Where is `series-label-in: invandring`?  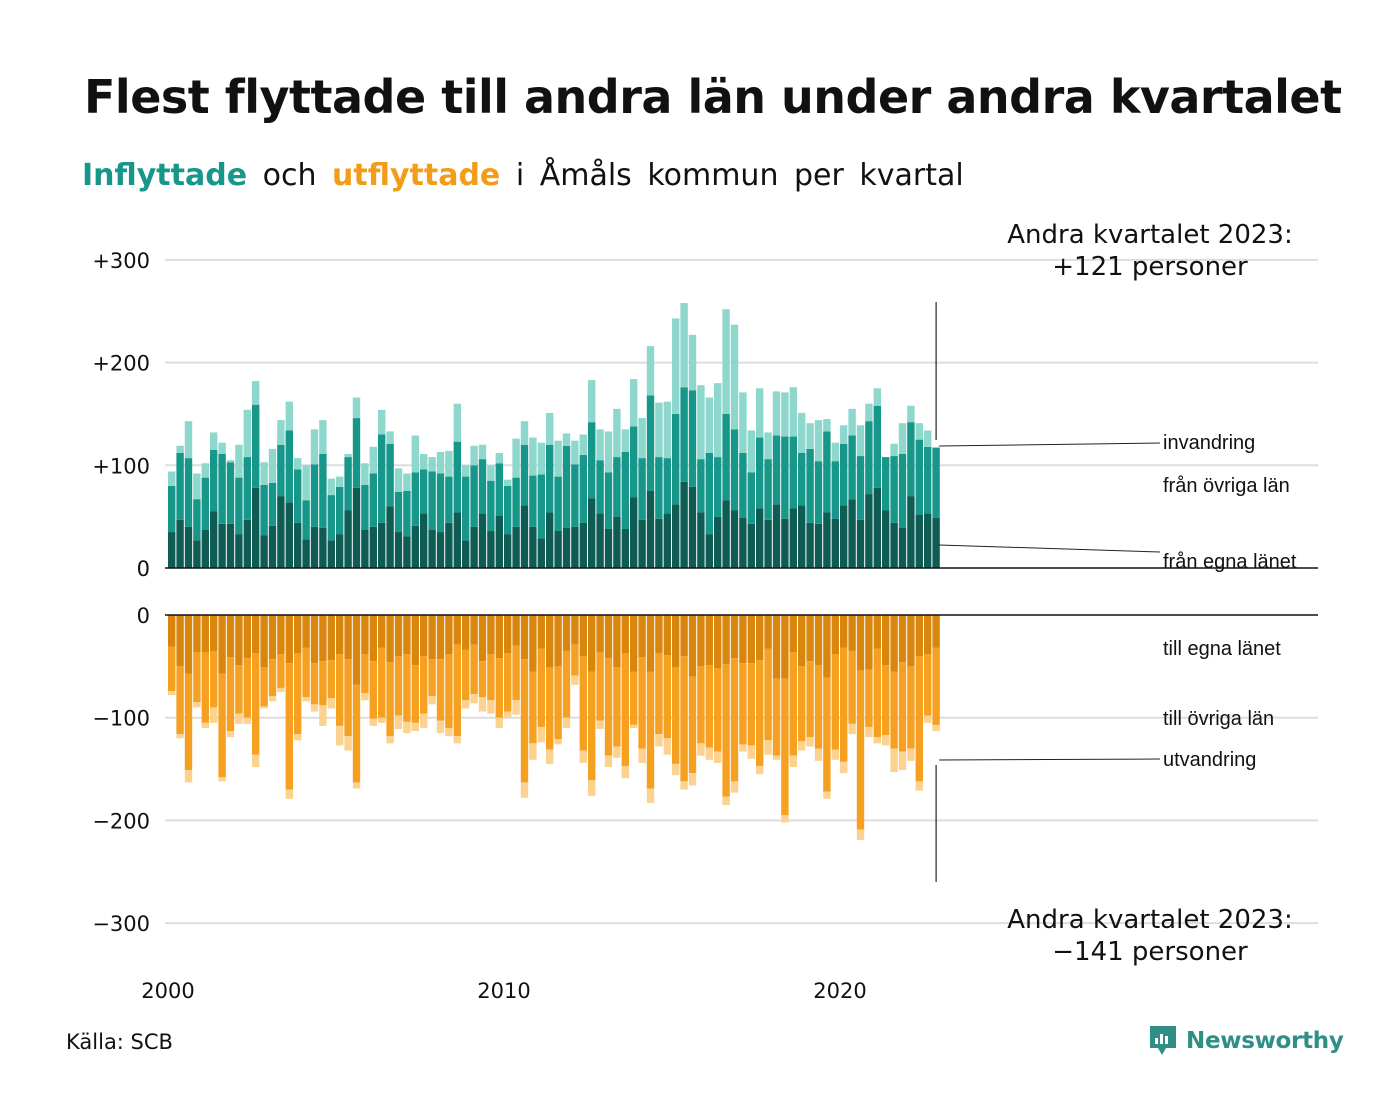
series-label-in: invandring is located at coordinates (1209, 443).